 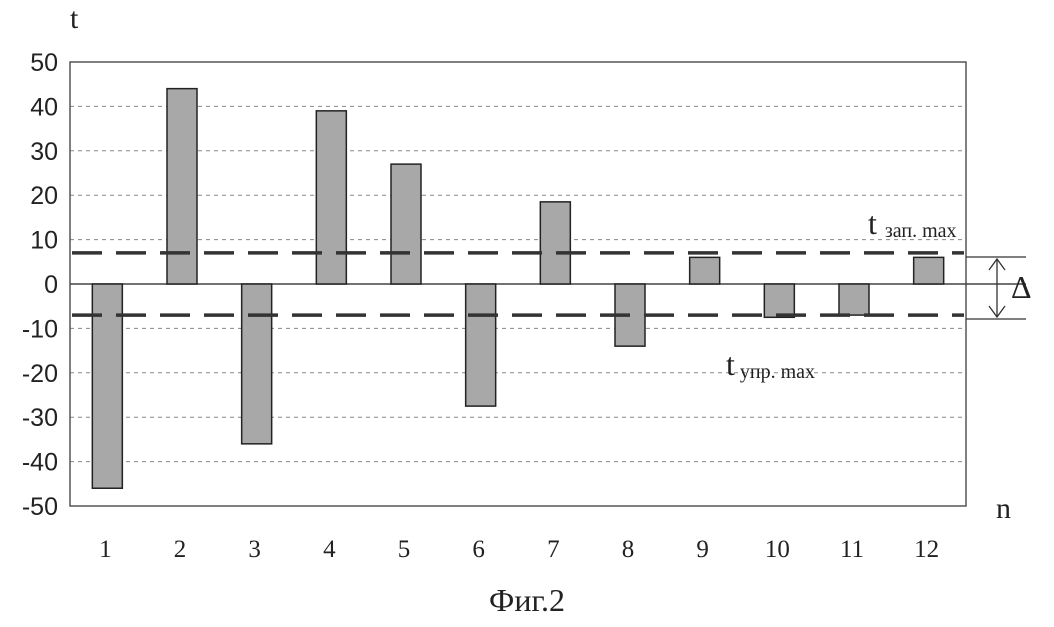 What do you see at coordinates (44, 107) in the screenshot?
I see `y-tick-label: 40` at bounding box center [44, 107].